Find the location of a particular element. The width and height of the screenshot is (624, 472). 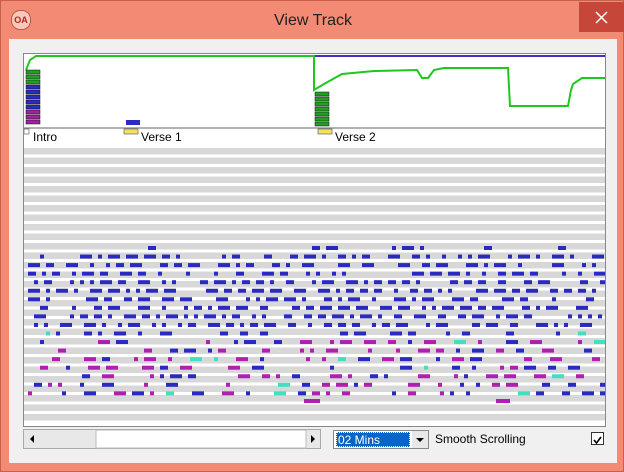

scrollbar-parts is located at coordinates (169, 439).